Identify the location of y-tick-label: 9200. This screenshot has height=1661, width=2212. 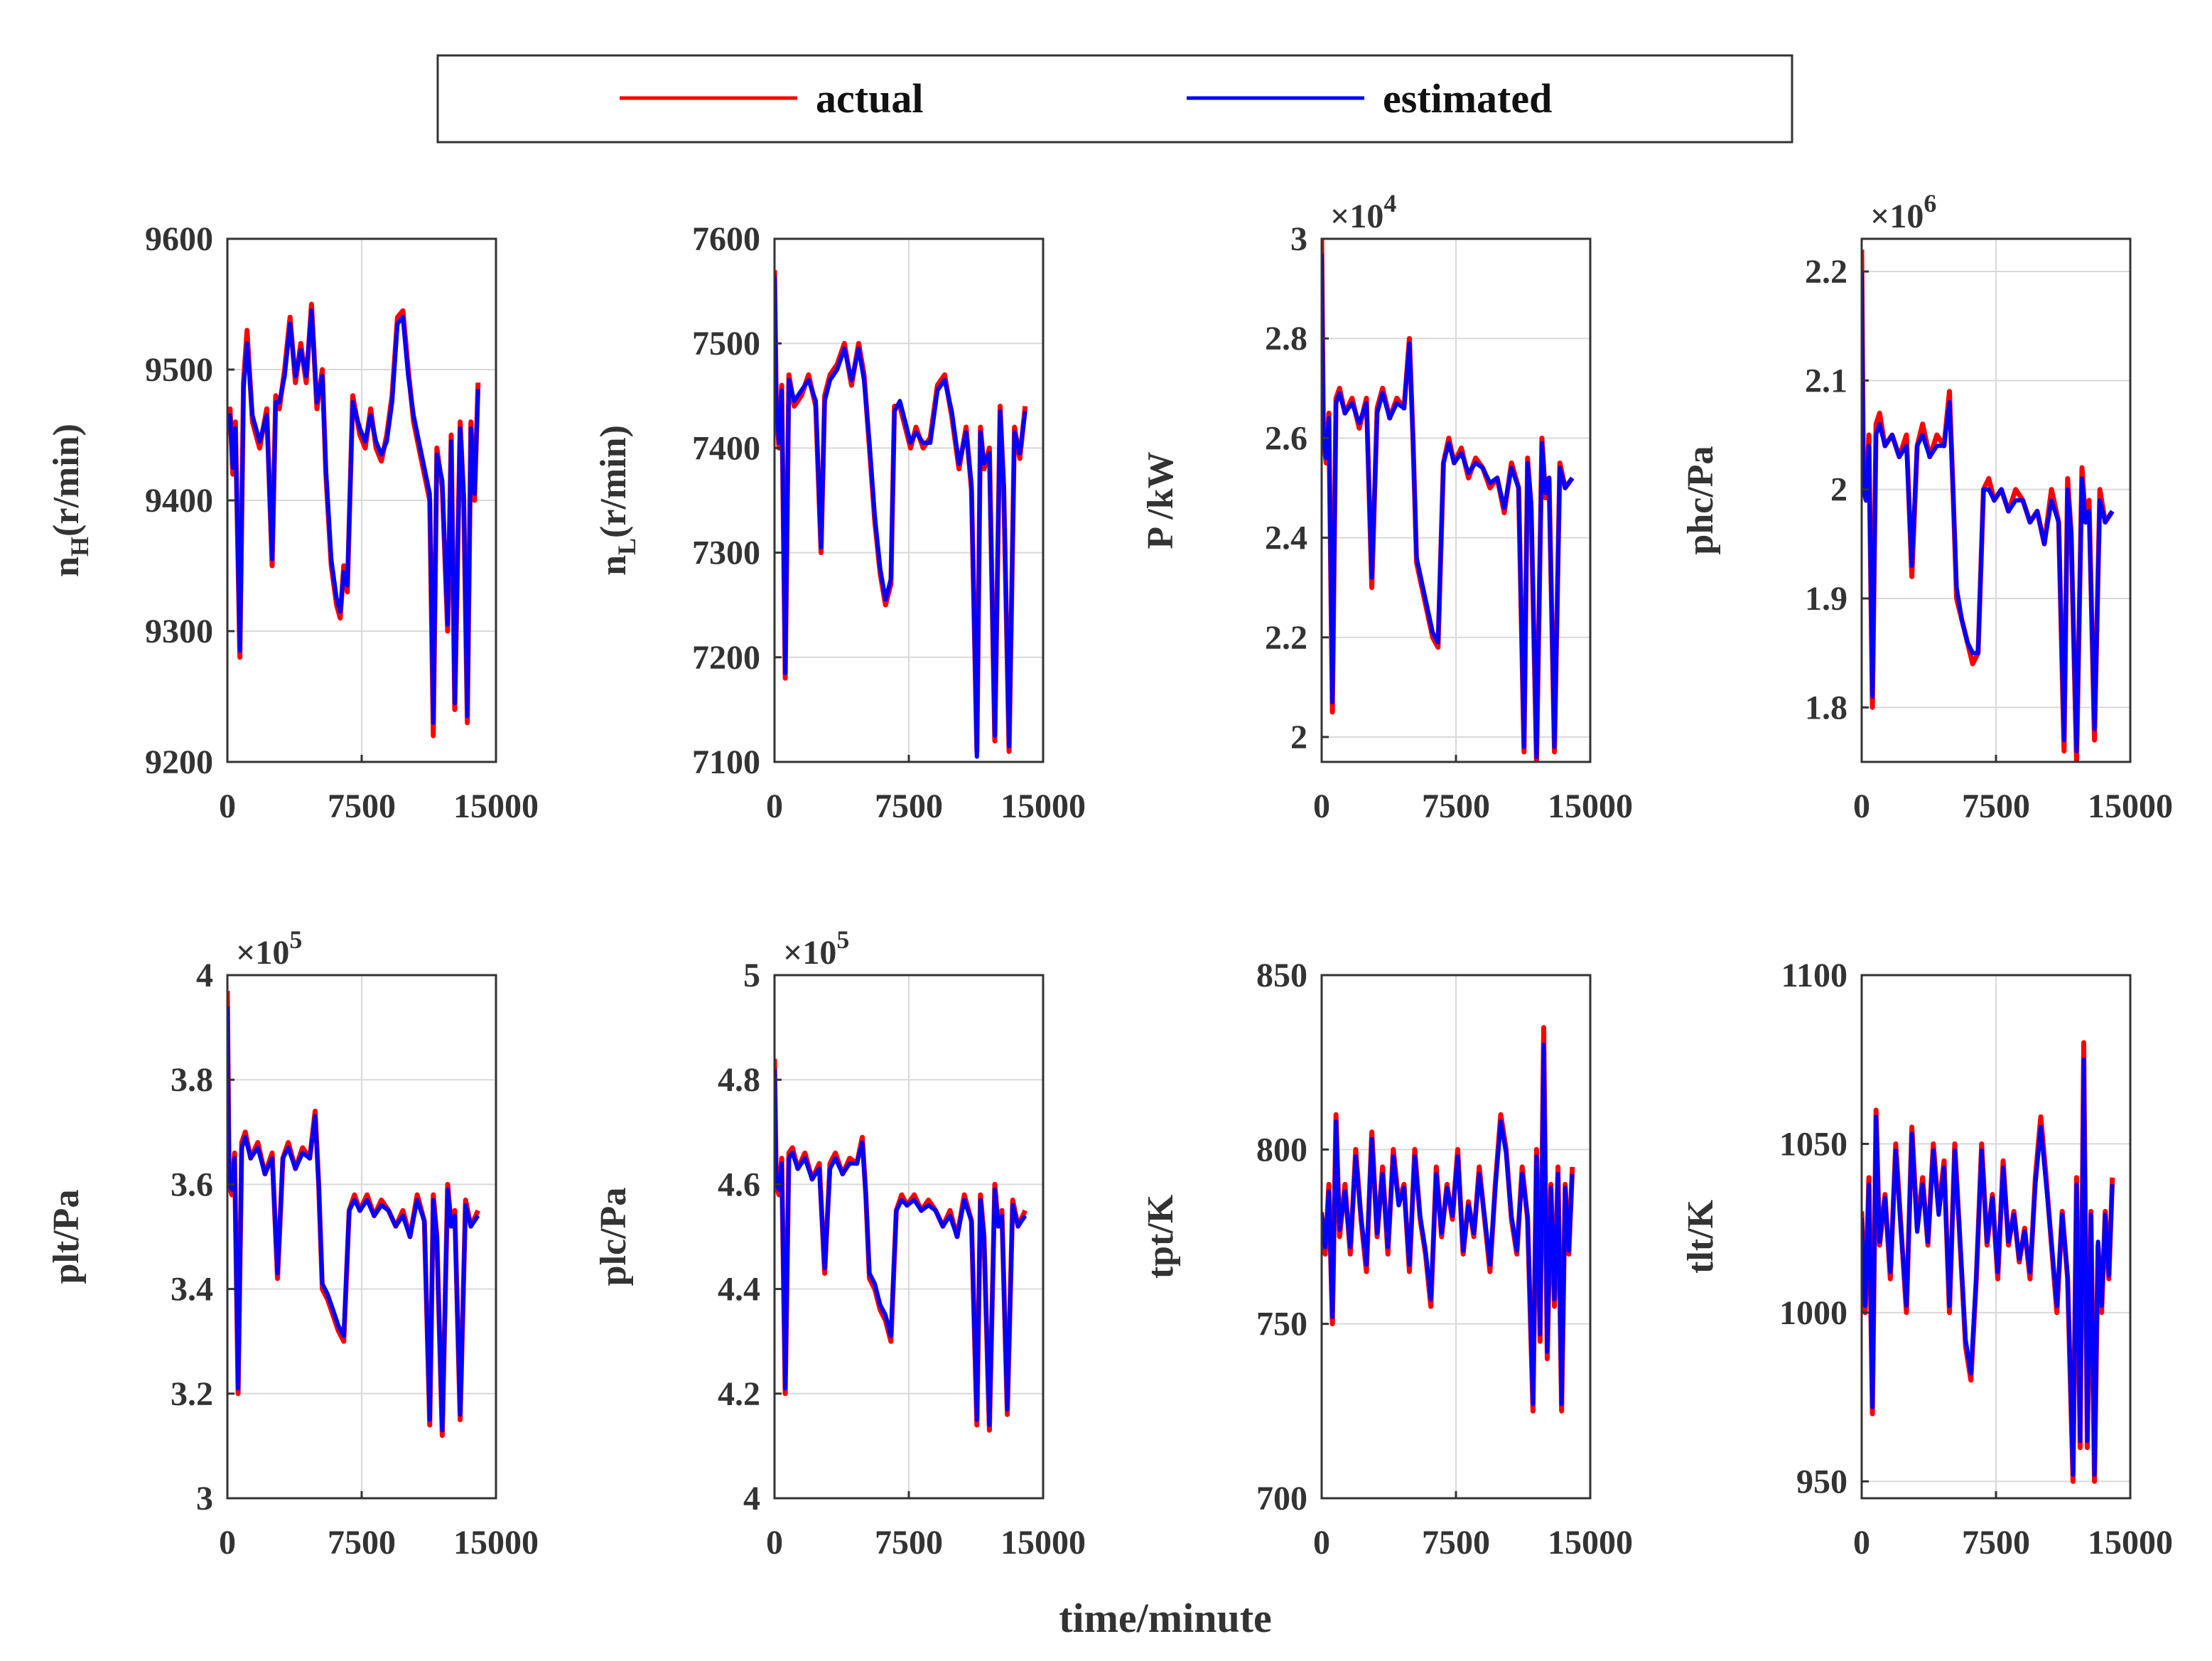
(179, 762).